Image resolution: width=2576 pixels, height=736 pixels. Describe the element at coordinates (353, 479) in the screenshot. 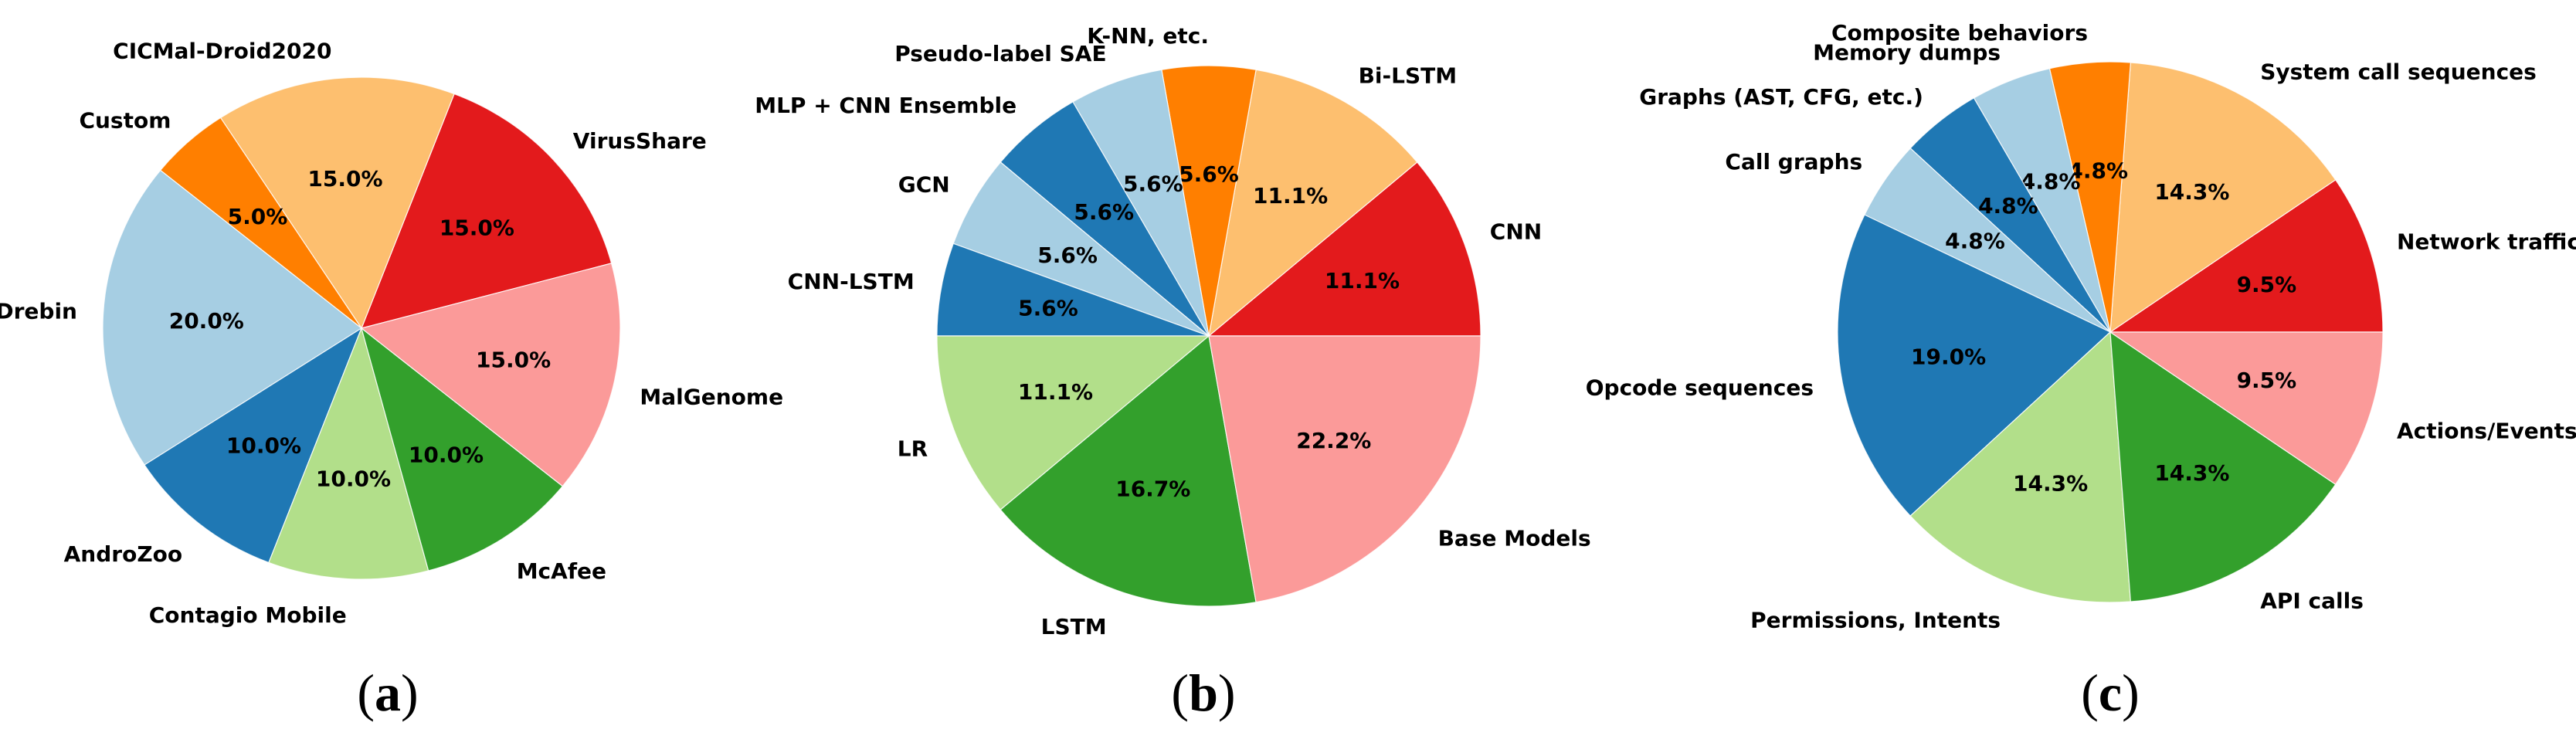

I see `pie-a-pct-contagio-mobile: 10.0%` at that location.